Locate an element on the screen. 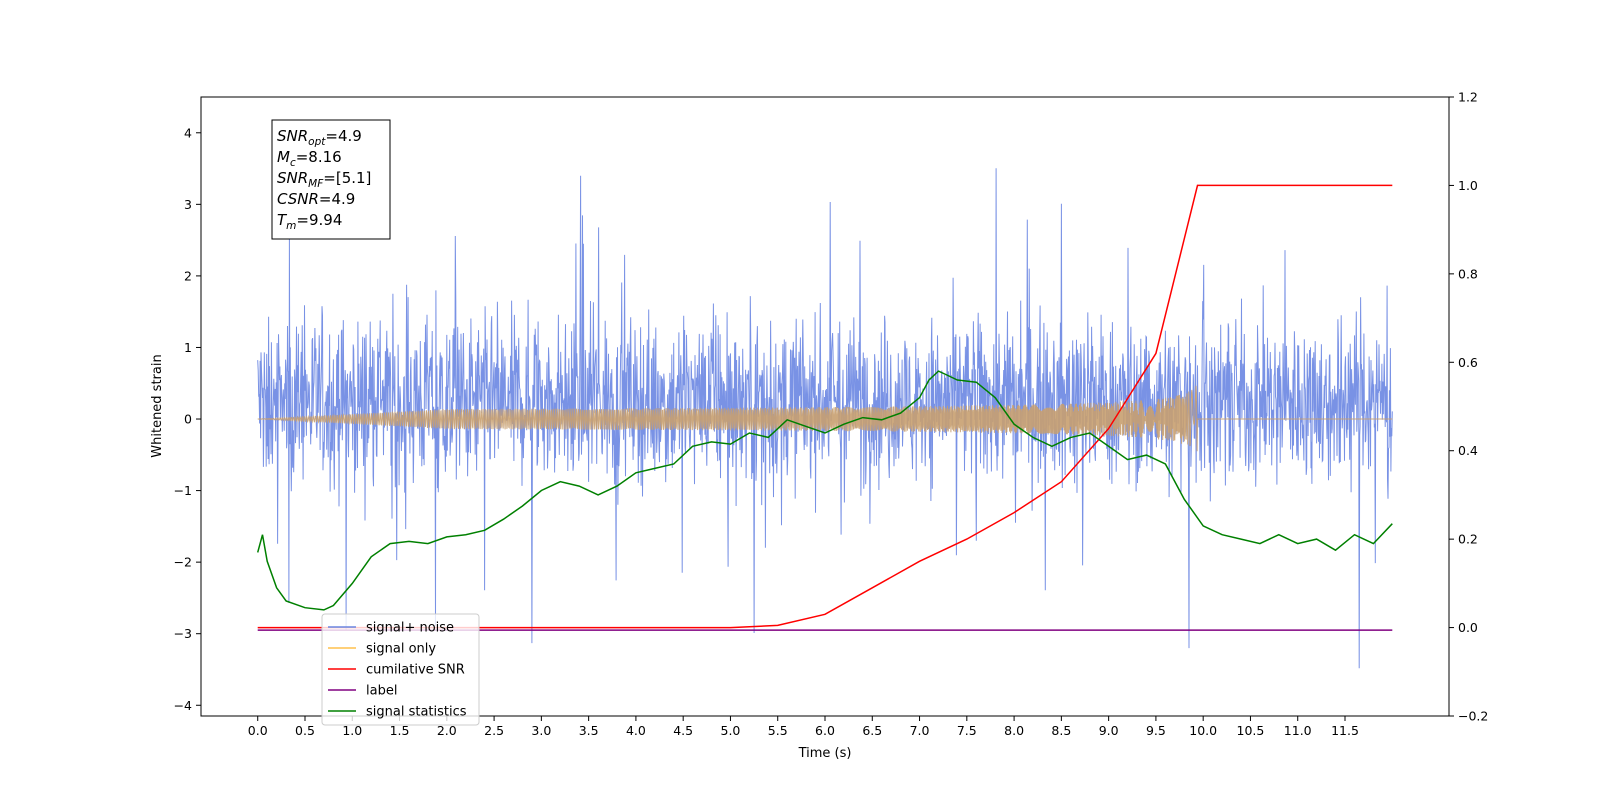 The image size is (1600, 800). y-axis-right: 1.2 1.0 0.8 0.6 0.4 0.2 0.0 −0.2 is located at coordinates (1468, 407).